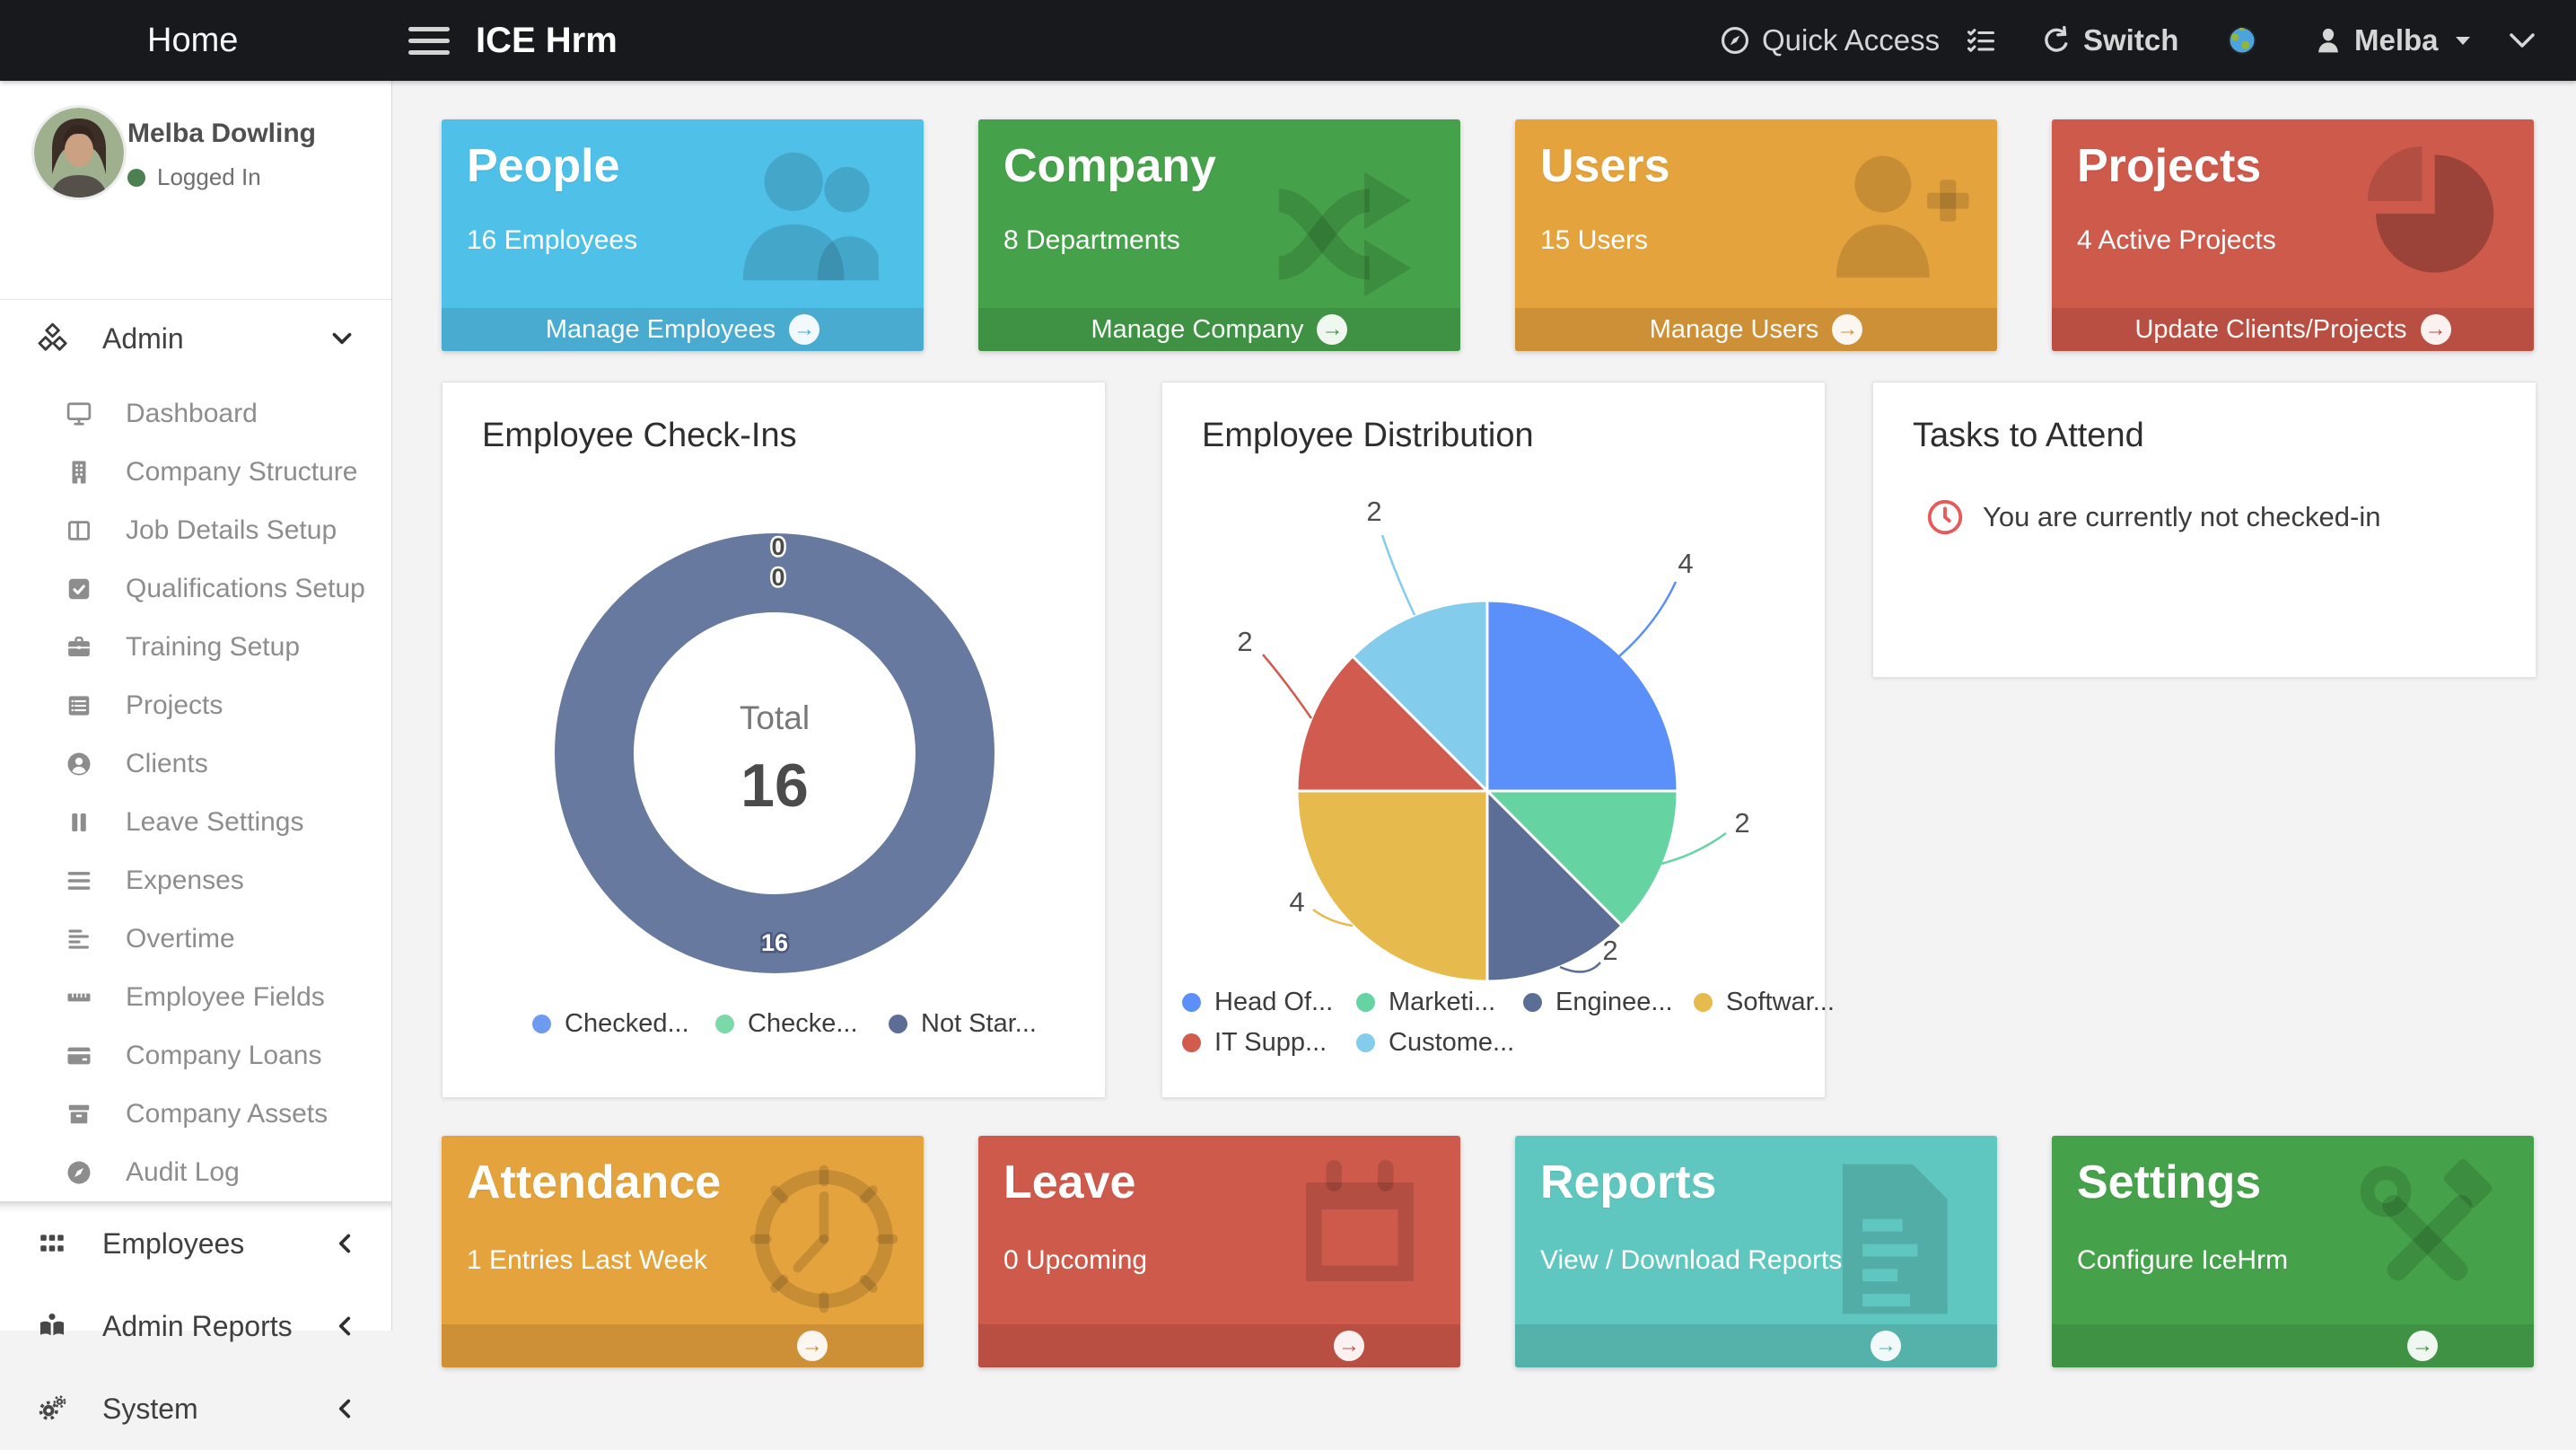 The image size is (2576, 1450). What do you see at coordinates (1594, 240) in the screenshot?
I see `card-subtitle: 15 Users` at bounding box center [1594, 240].